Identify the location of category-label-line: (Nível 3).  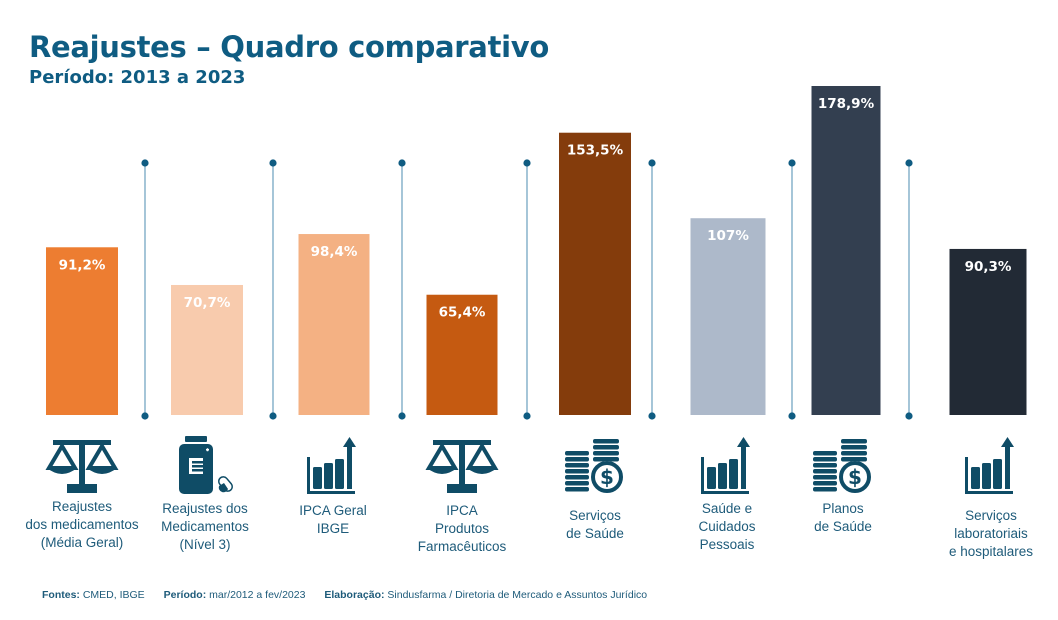
(205, 544).